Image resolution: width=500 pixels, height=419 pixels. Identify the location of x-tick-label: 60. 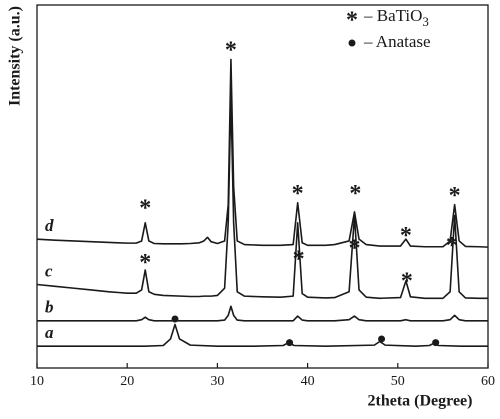
(488, 381).